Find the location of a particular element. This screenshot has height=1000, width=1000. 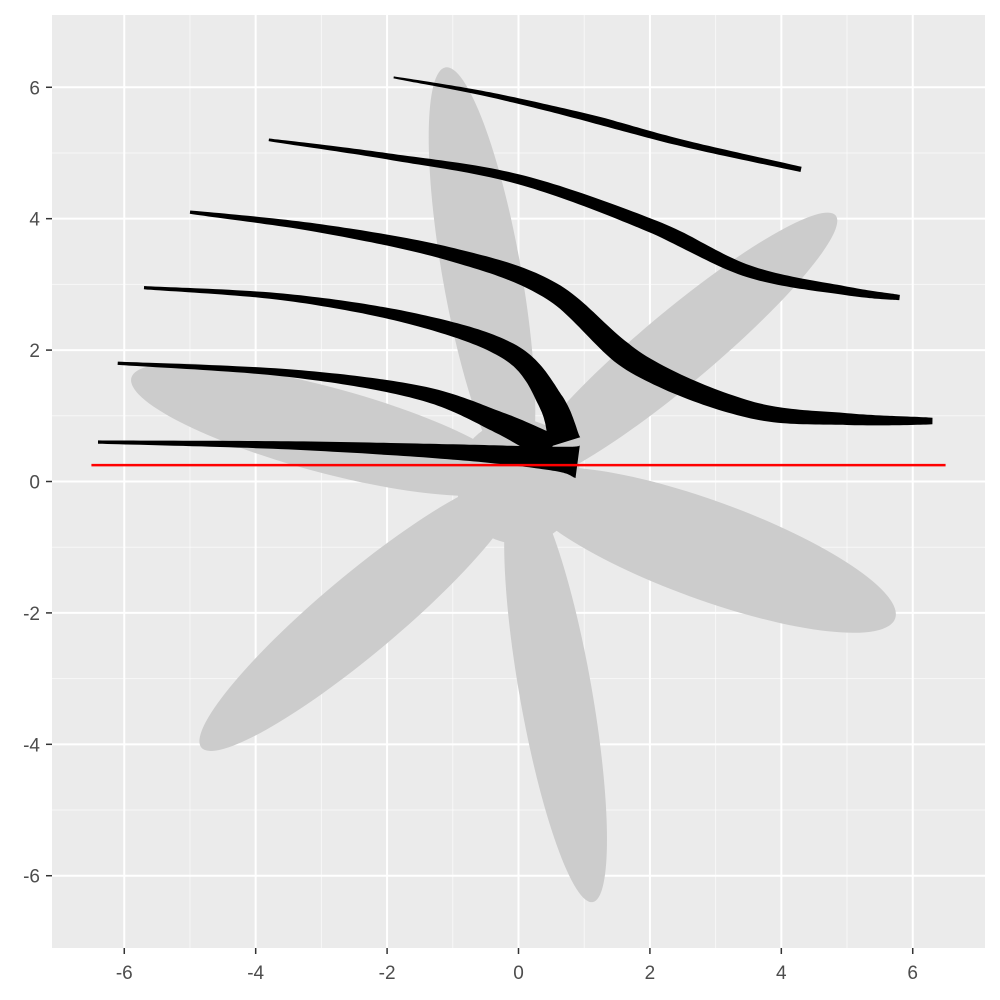

y-tick-label: 2 is located at coordinates (34, 351).